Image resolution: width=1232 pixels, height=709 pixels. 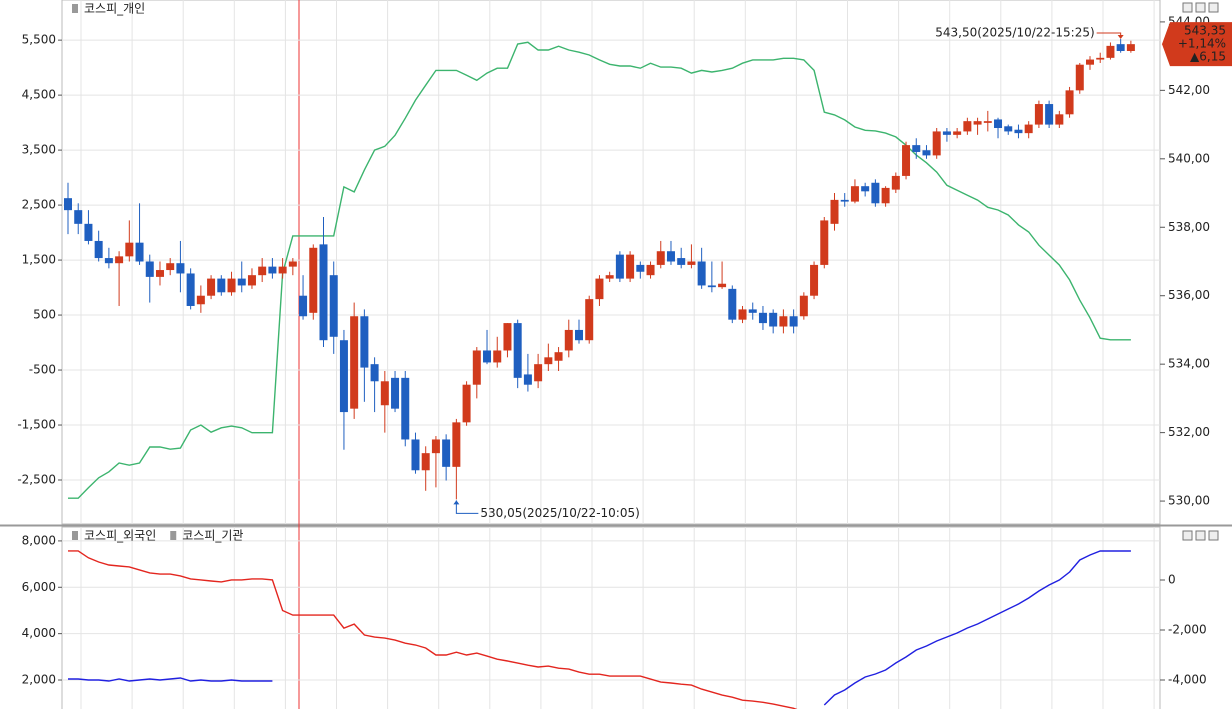 What do you see at coordinates (39, 680) in the screenshot?
I see `y-tick-label: 2,000` at bounding box center [39, 680].